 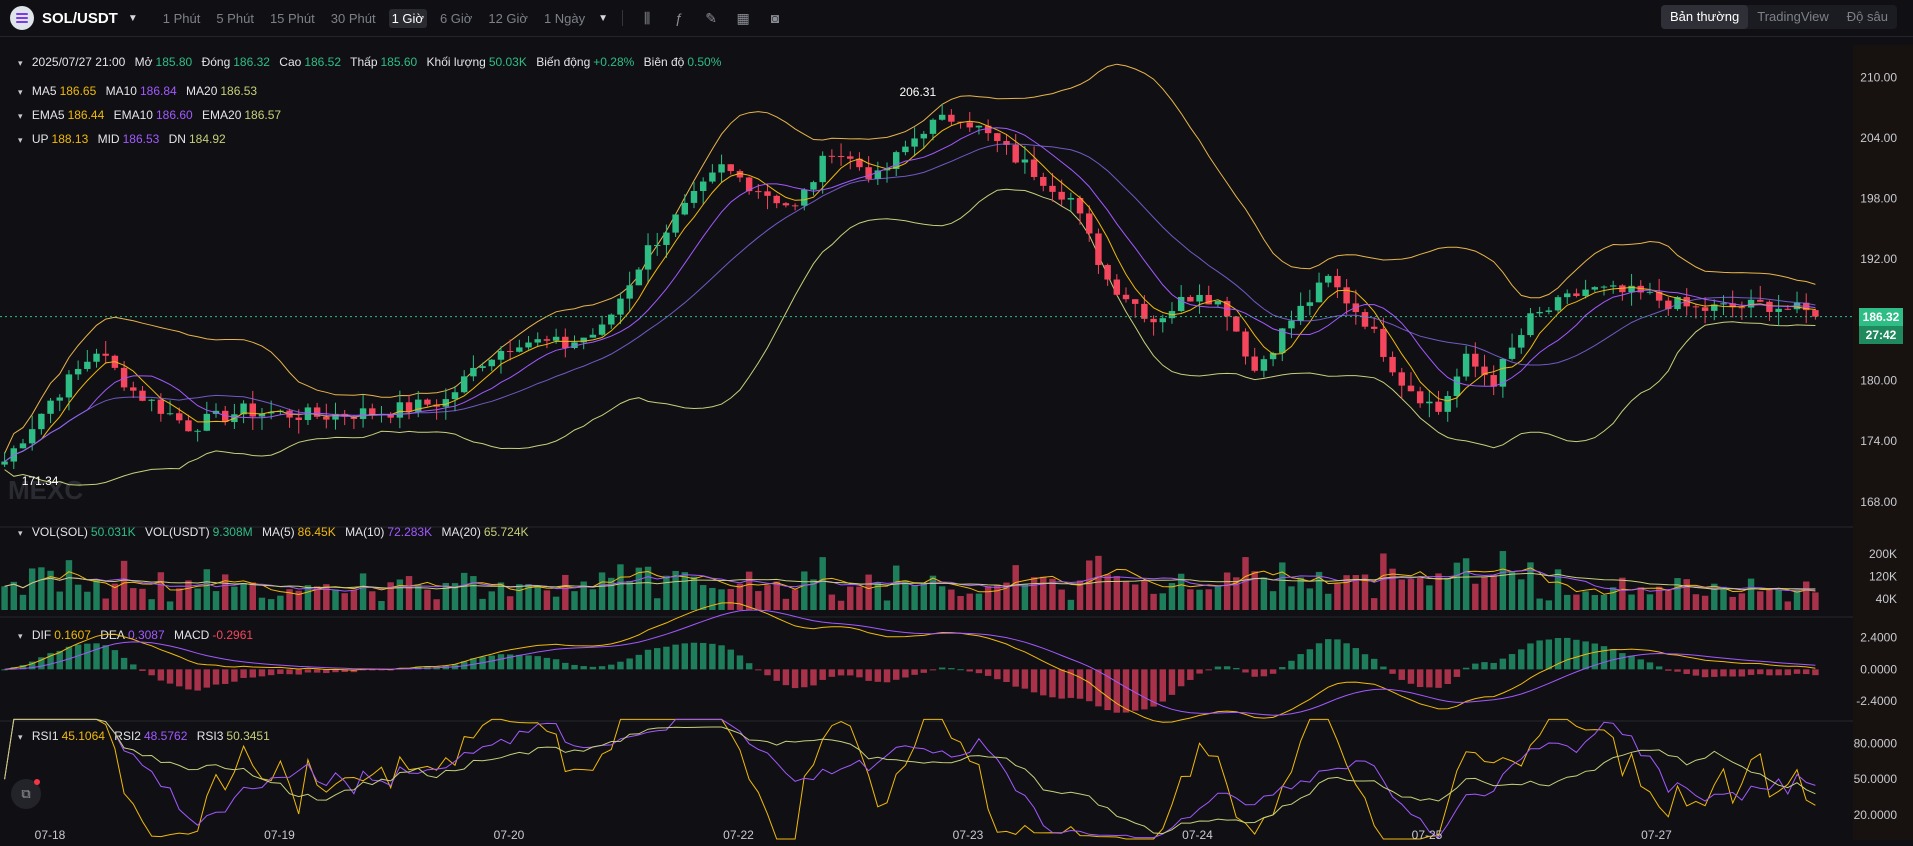 What do you see at coordinates (917, 92) in the screenshot?
I see `high-price-annotation: 206.31` at bounding box center [917, 92].